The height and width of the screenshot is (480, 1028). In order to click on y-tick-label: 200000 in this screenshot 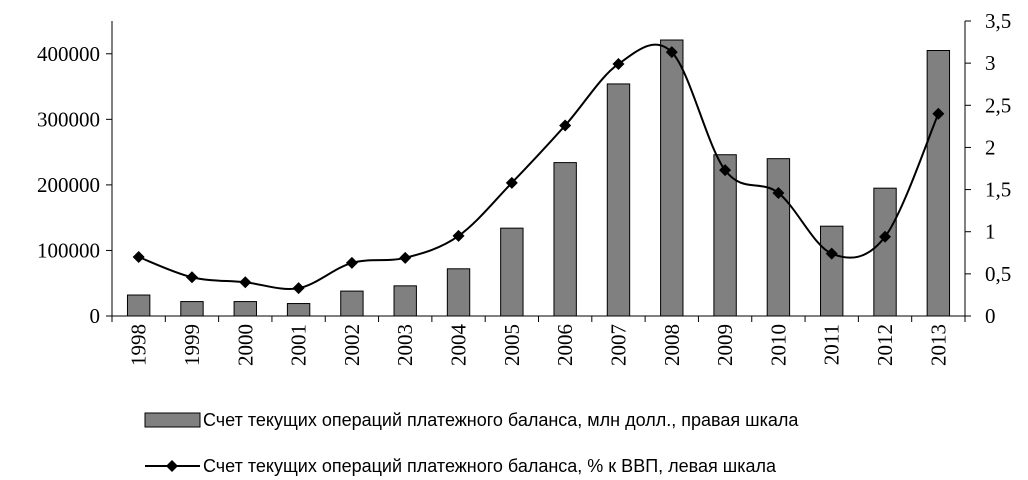, I will do `click(68, 185)`.